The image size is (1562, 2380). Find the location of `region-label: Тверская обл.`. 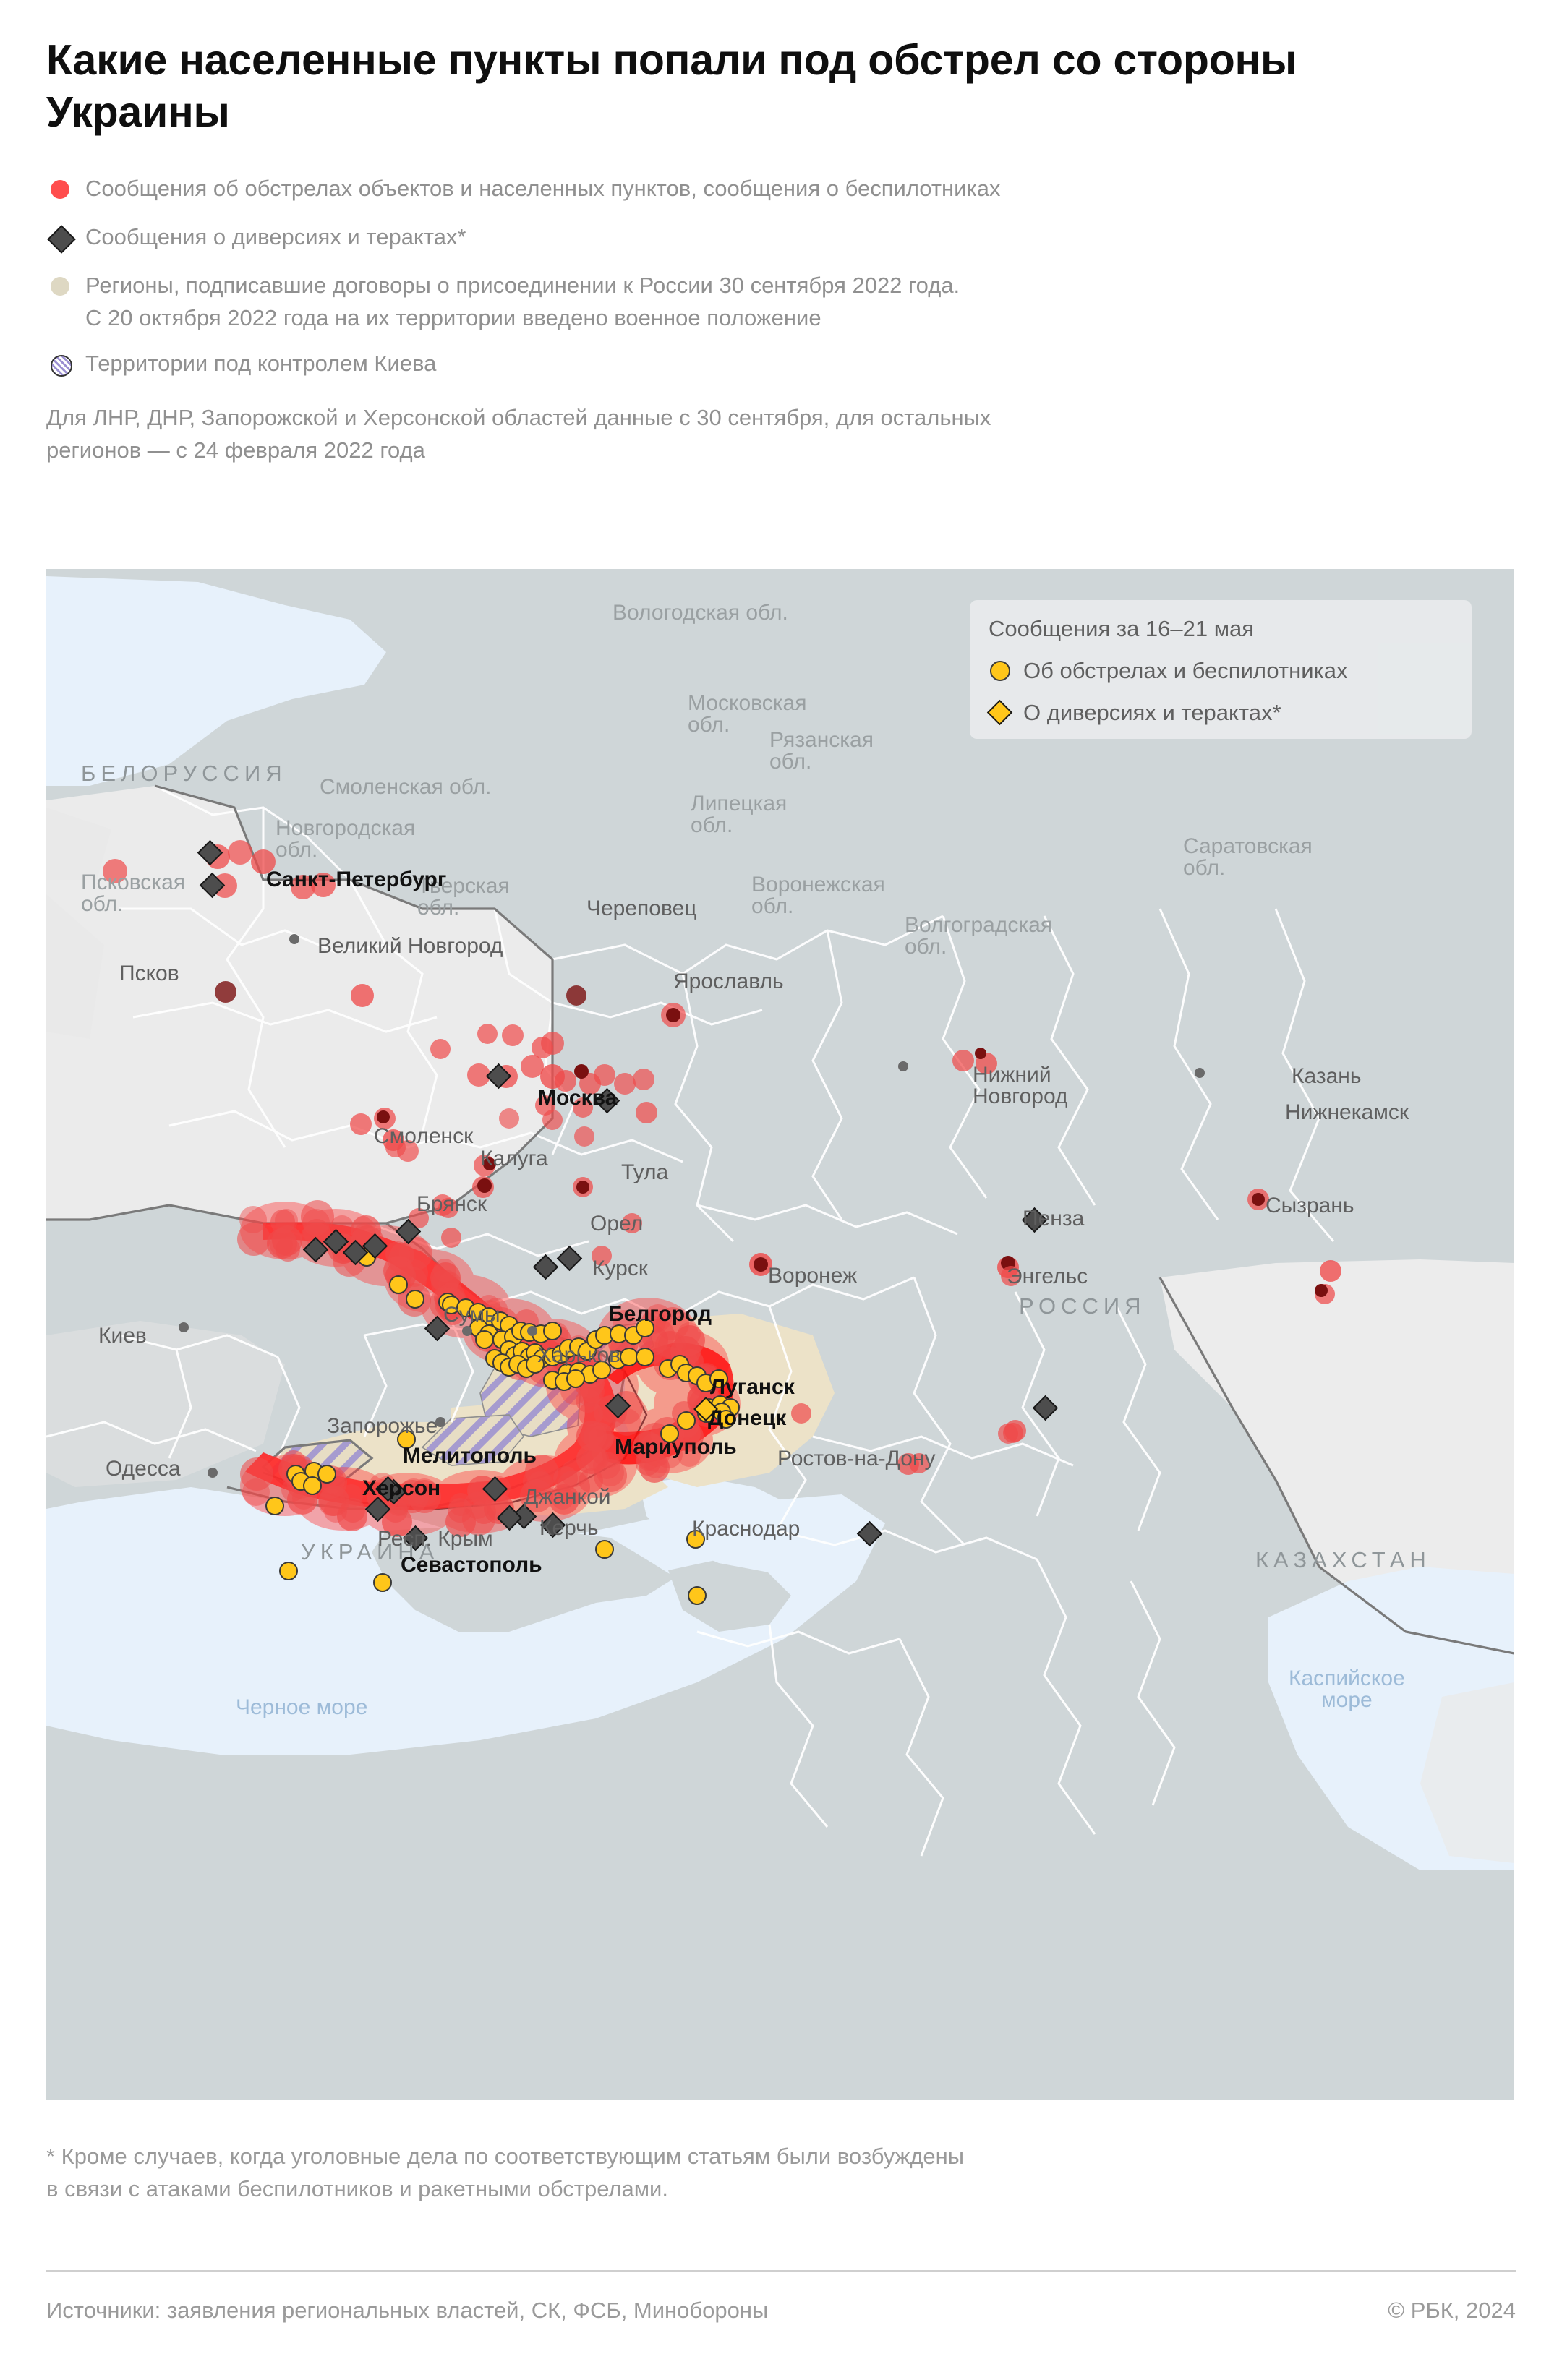

region-label: Тверская обл. is located at coordinates (463, 897).